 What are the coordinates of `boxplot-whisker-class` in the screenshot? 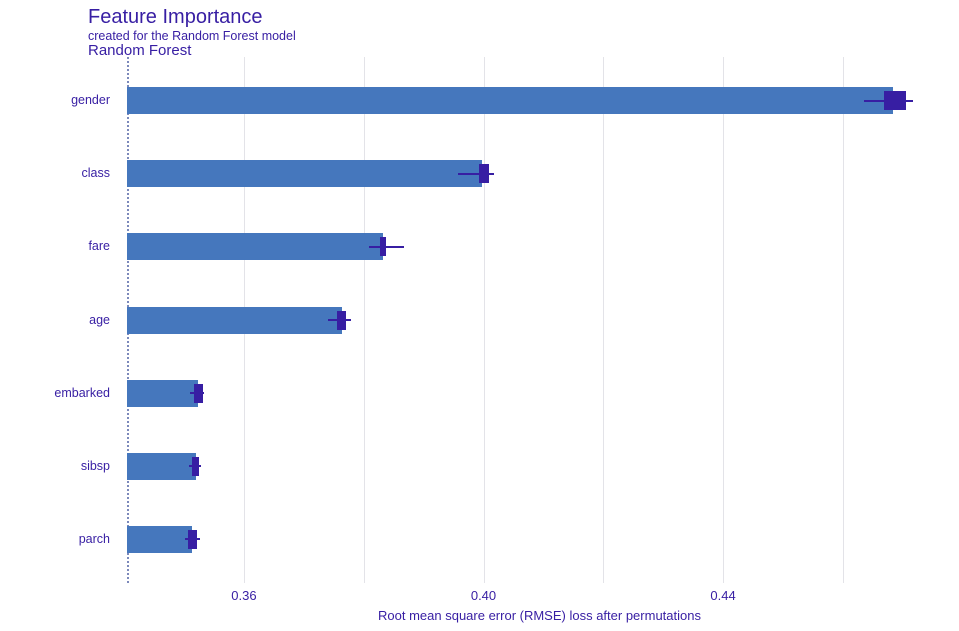 It's located at (475, 173).